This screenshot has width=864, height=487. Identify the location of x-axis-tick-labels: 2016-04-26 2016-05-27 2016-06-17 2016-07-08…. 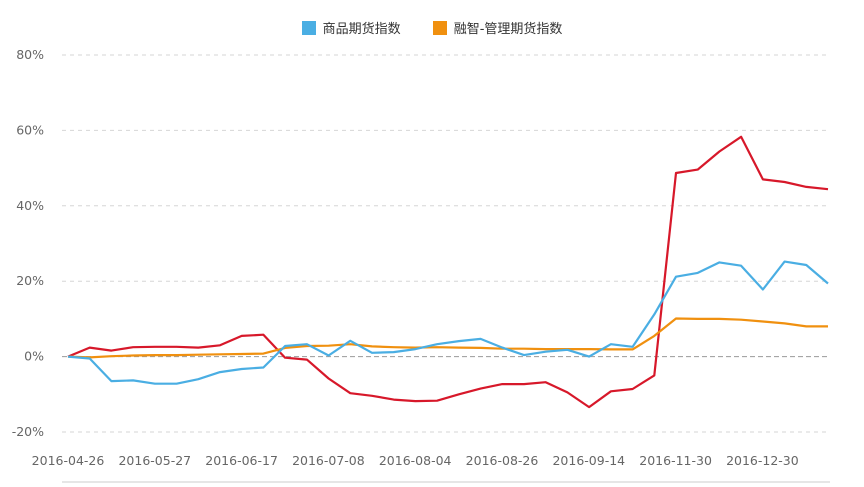
(415, 460).